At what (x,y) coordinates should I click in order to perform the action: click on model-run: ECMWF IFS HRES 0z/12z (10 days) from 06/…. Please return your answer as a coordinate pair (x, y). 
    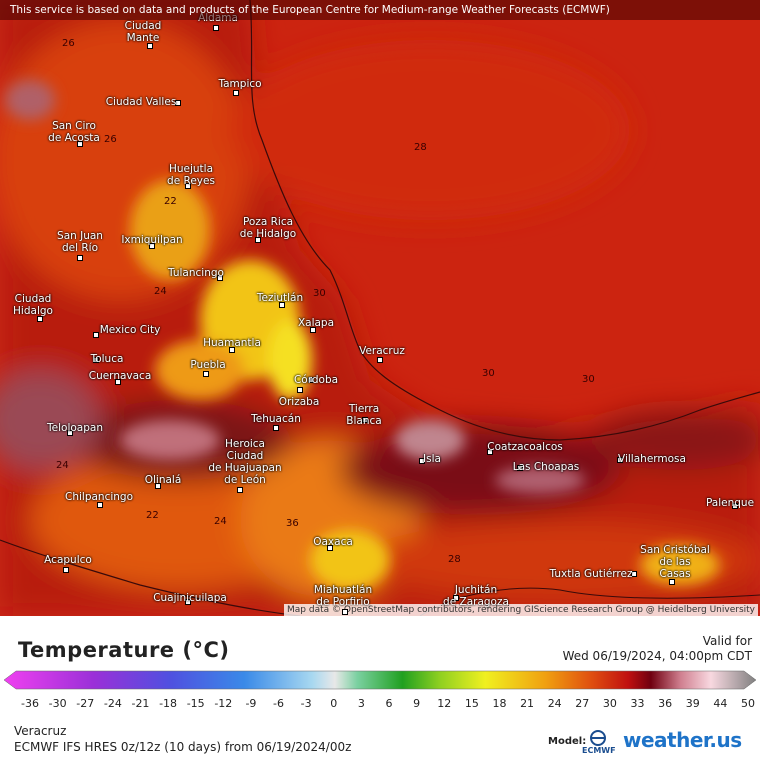
    Looking at the image, I should click on (183, 747).